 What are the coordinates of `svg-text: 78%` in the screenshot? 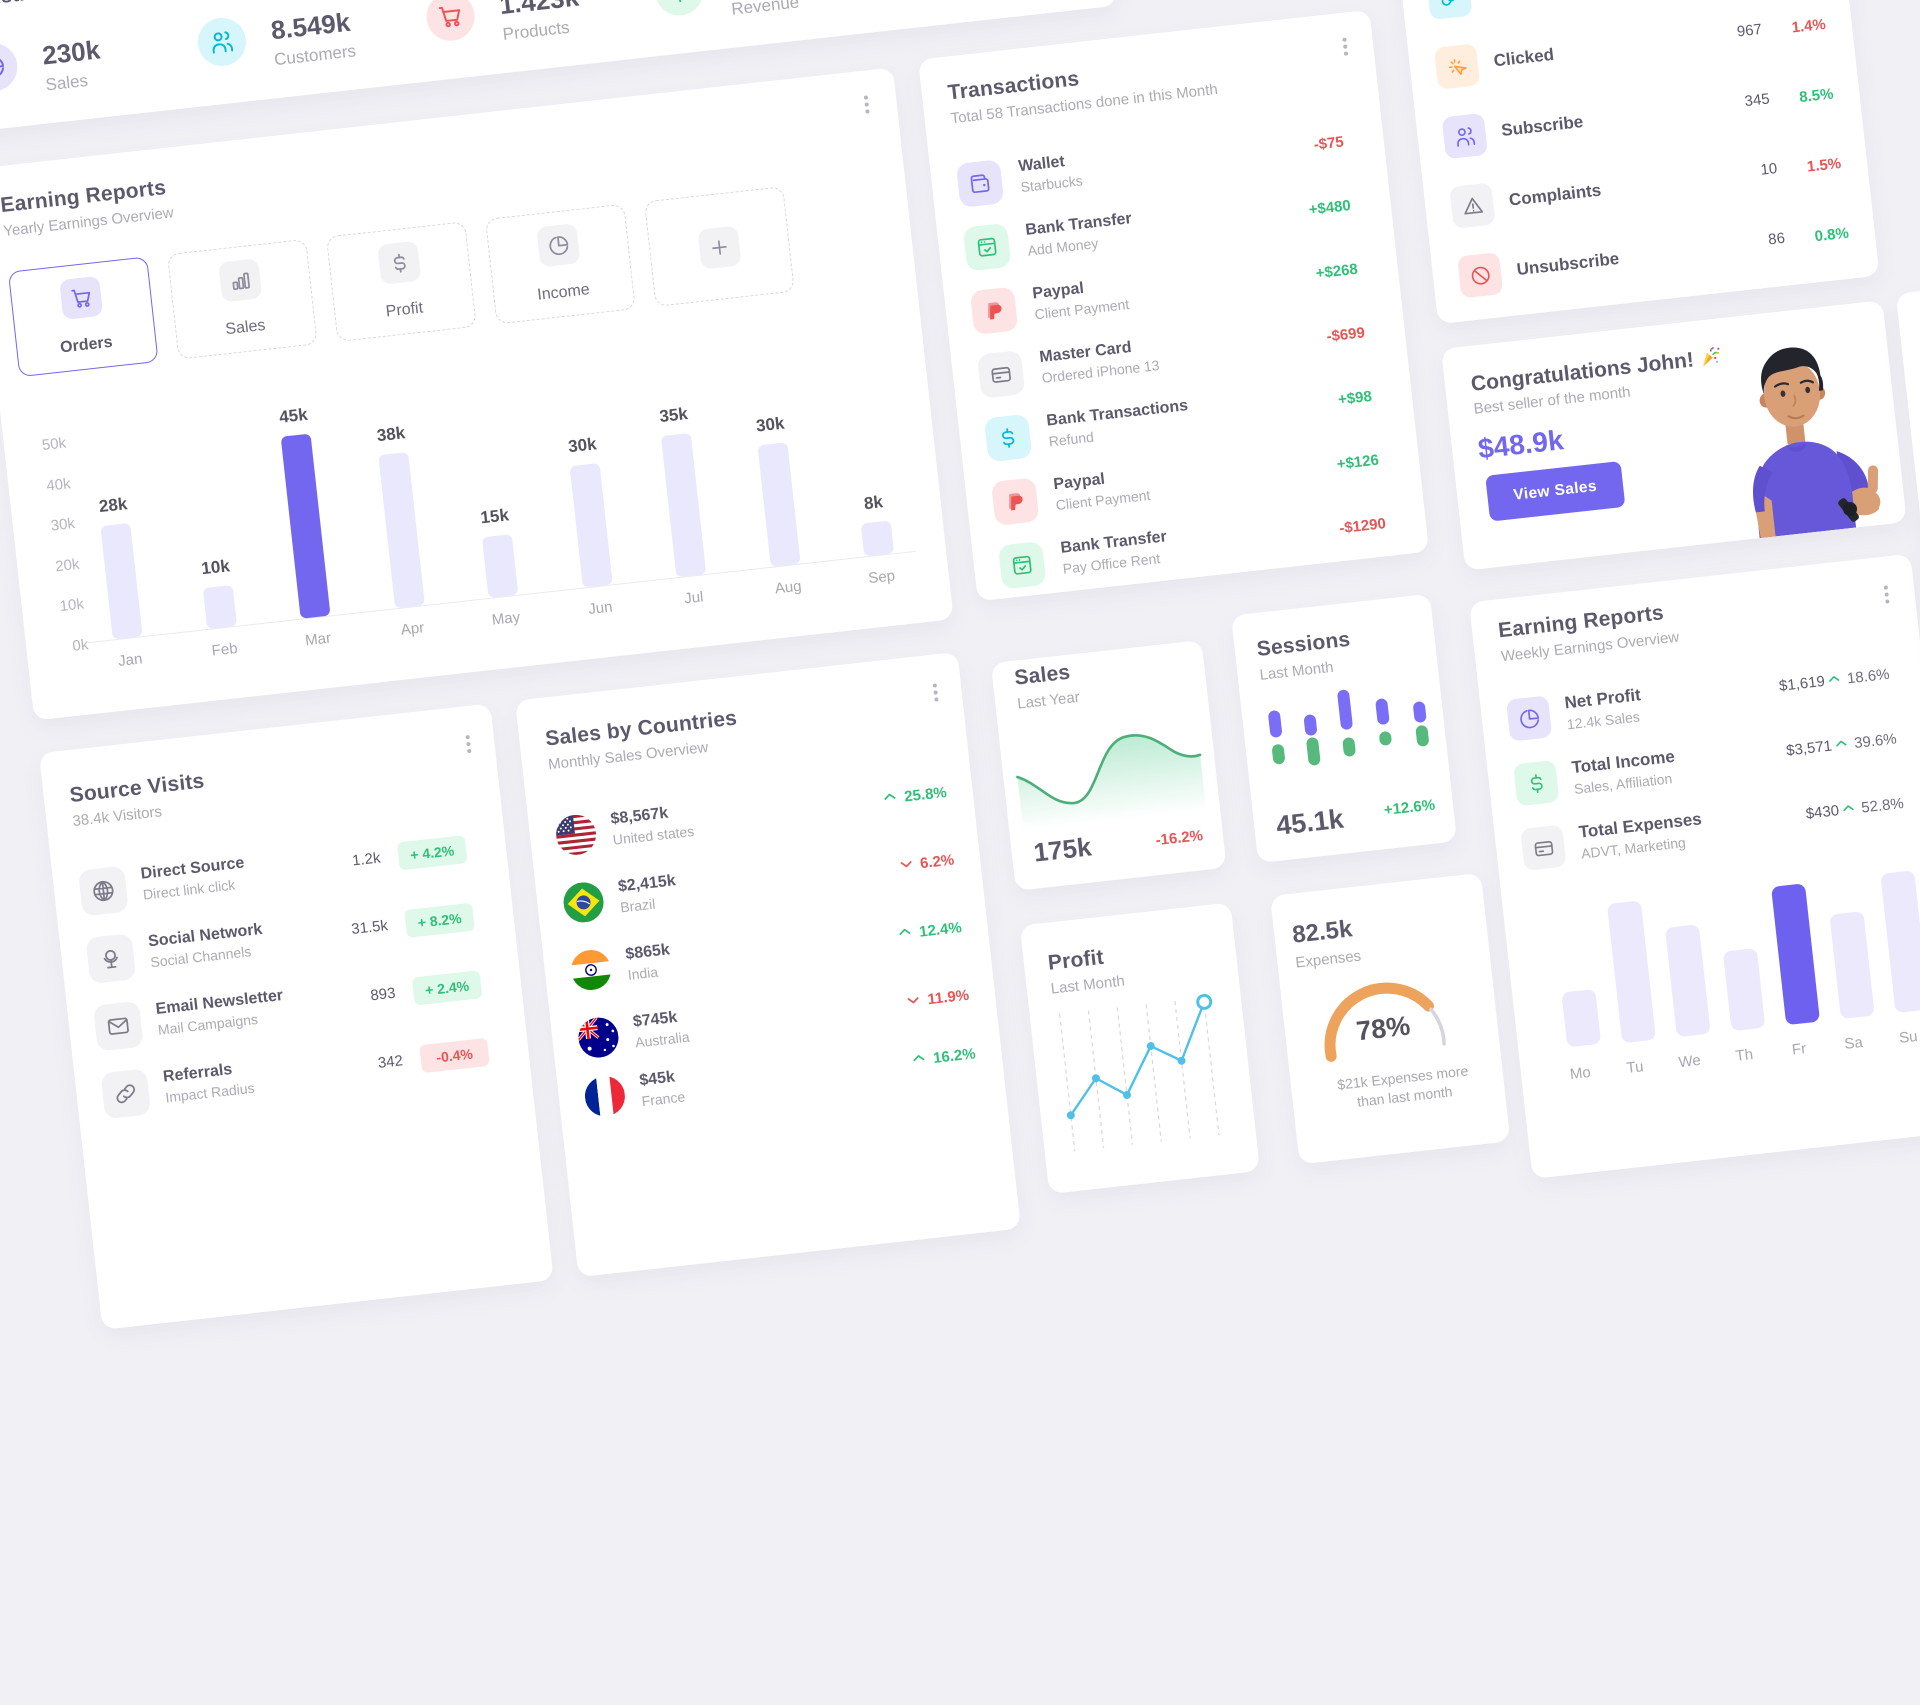 It's located at (1383, 1029).